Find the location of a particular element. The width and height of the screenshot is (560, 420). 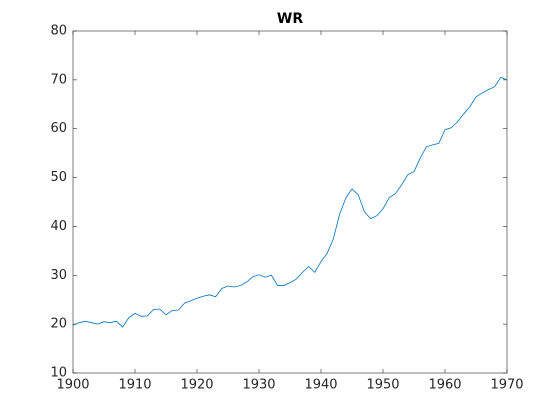

y-tick-label: 80 is located at coordinates (58, 31).